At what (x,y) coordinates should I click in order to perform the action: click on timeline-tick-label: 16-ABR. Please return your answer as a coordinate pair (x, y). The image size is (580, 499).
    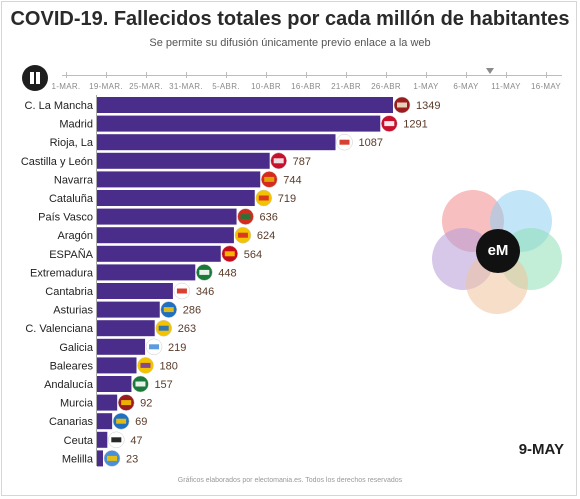
    Looking at the image, I should click on (306, 86).